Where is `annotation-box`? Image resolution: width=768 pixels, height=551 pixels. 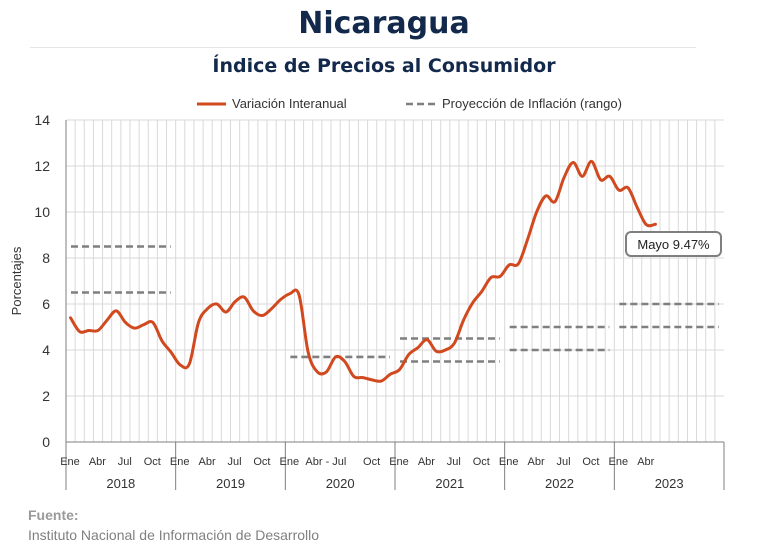 annotation-box is located at coordinates (673, 244).